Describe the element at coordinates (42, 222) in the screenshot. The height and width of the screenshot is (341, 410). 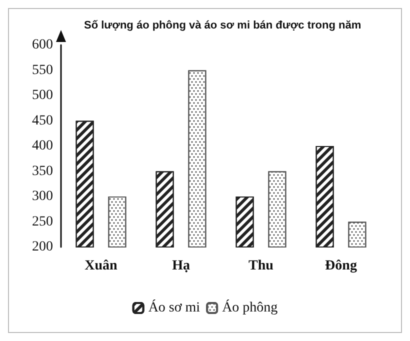
I see `y-tick-label: 250` at that location.